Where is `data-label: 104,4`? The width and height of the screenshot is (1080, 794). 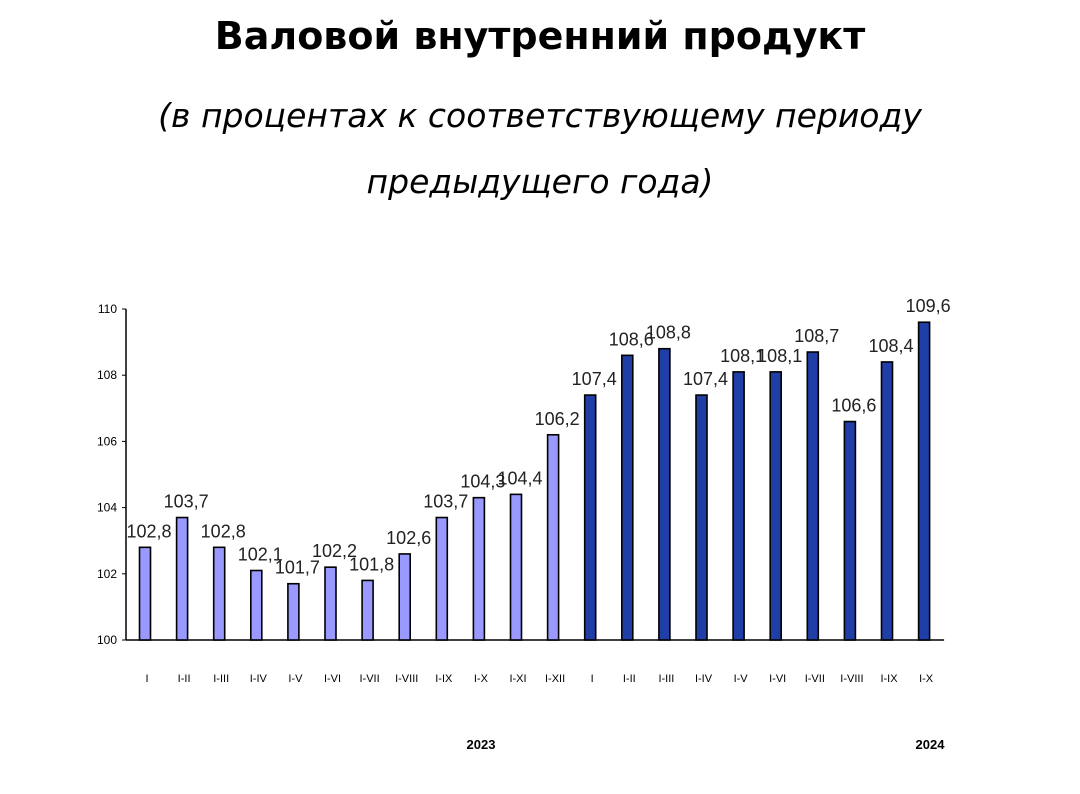 data-label: 104,4 is located at coordinates (519, 478).